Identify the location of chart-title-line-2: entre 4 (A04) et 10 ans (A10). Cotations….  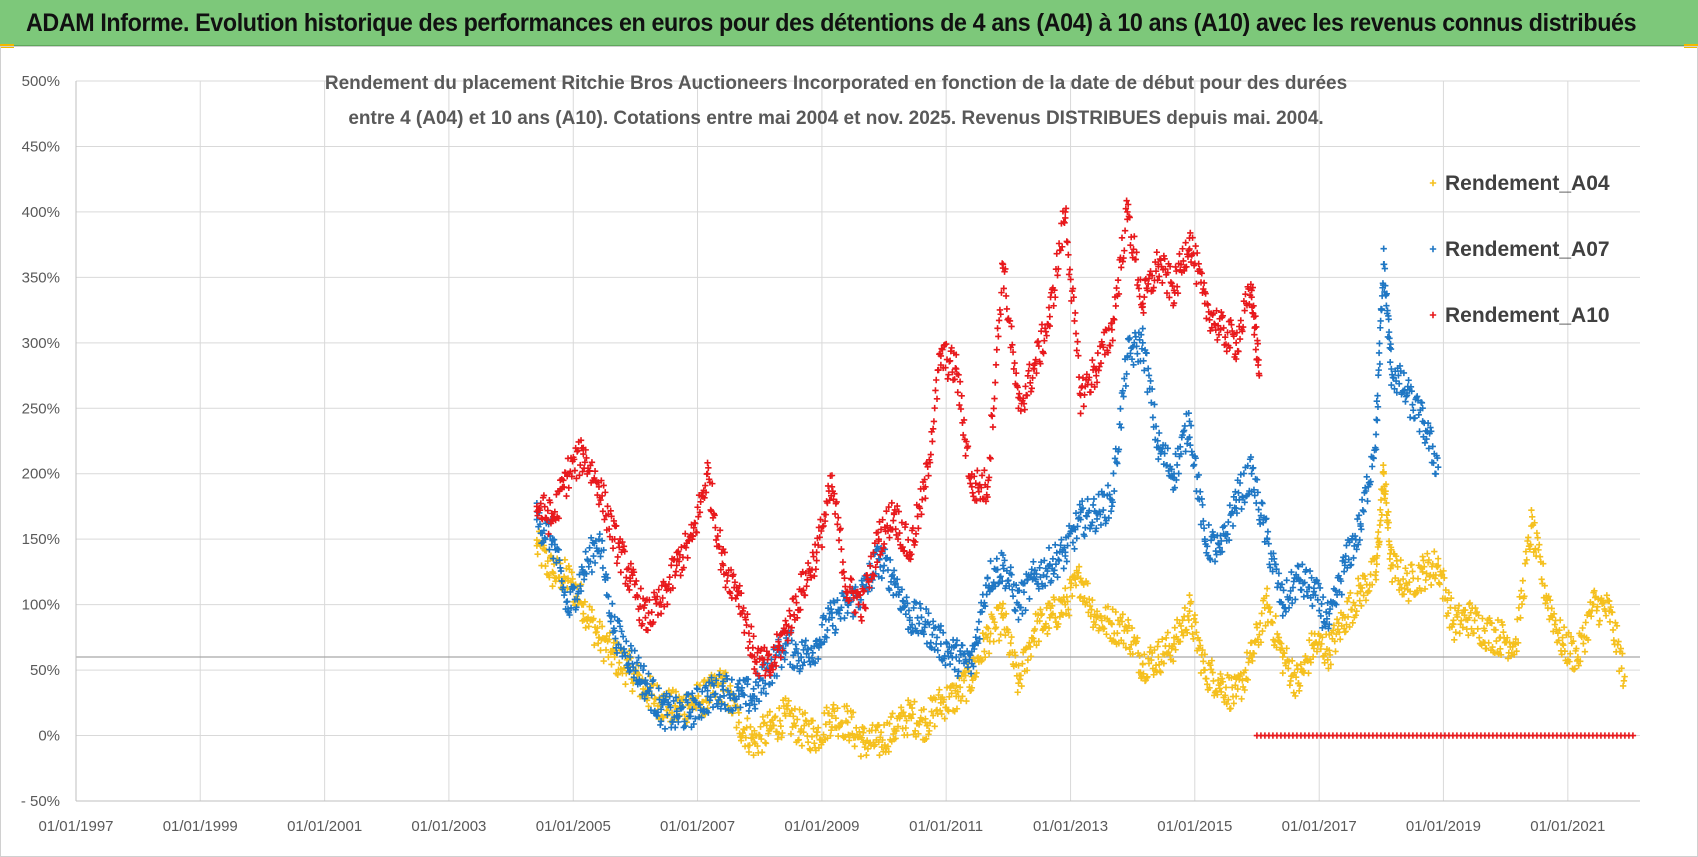
(835, 118).